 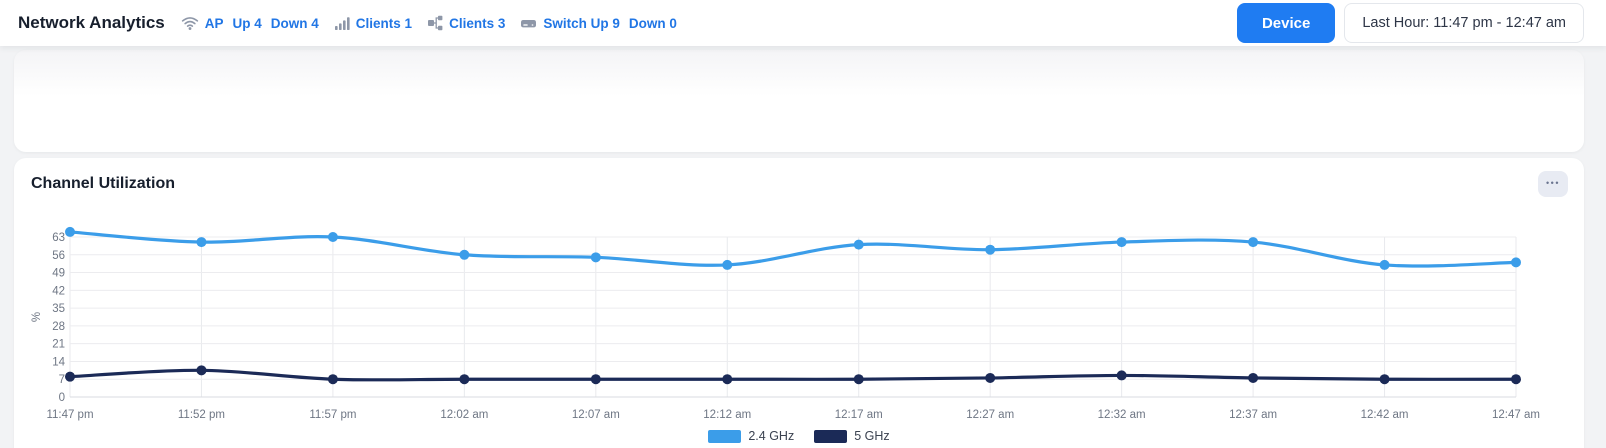 What do you see at coordinates (62, 398) in the screenshot?
I see `svg-text: 0` at bounding box center [62, 398].